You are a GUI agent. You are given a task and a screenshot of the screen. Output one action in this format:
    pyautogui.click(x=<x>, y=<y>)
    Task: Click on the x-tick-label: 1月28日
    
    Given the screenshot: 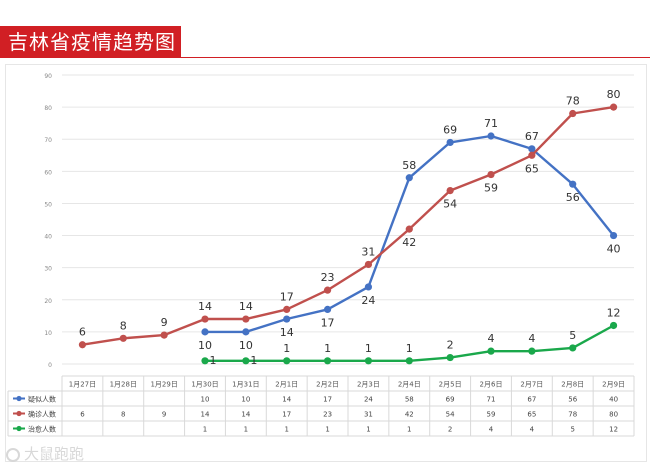 What is the action you would take?
    pyautogui.click(x=123, y=385)
    